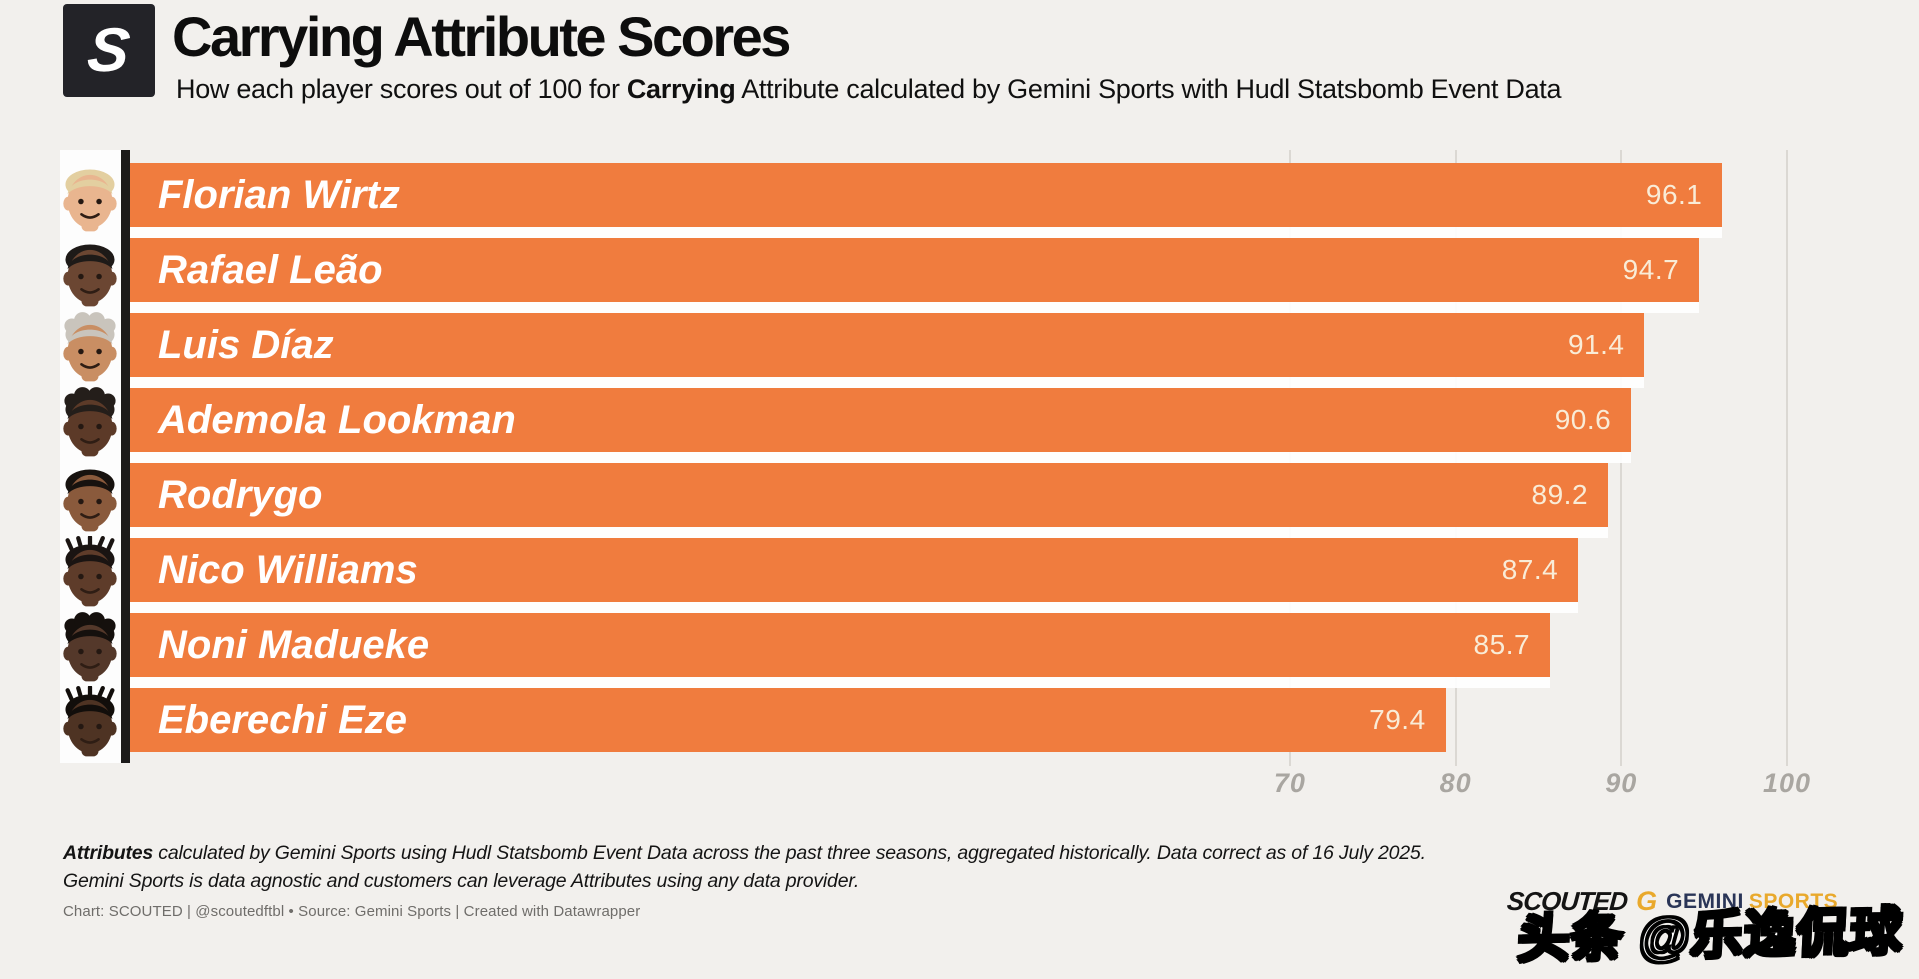 Image resolution: width=1919 pixels, height=979 pixels. What do you see at coordinates (288, 569) in the screenshot?
I see `player-name: Nico Williams` at bounding box center [288, 569].